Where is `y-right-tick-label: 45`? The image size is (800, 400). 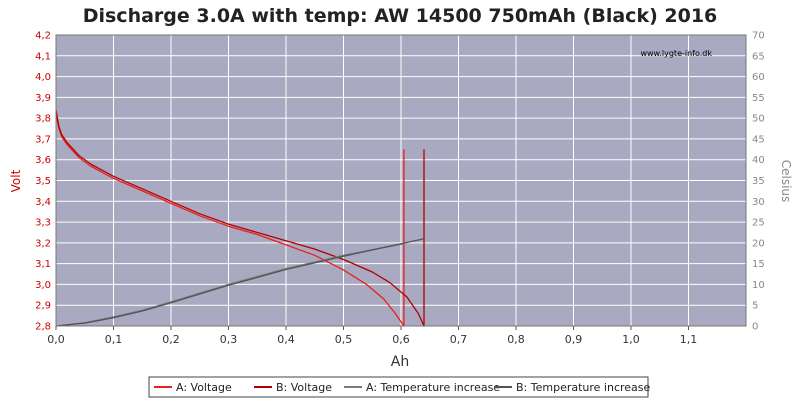 y-right-tick-label: 45 is located at coordinates (758, 139).